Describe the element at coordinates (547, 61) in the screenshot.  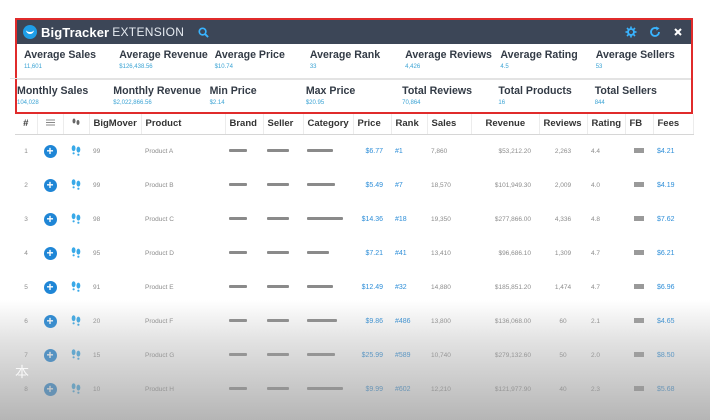
I see `stat-average-rating: Average Rating 4.5` at that location.